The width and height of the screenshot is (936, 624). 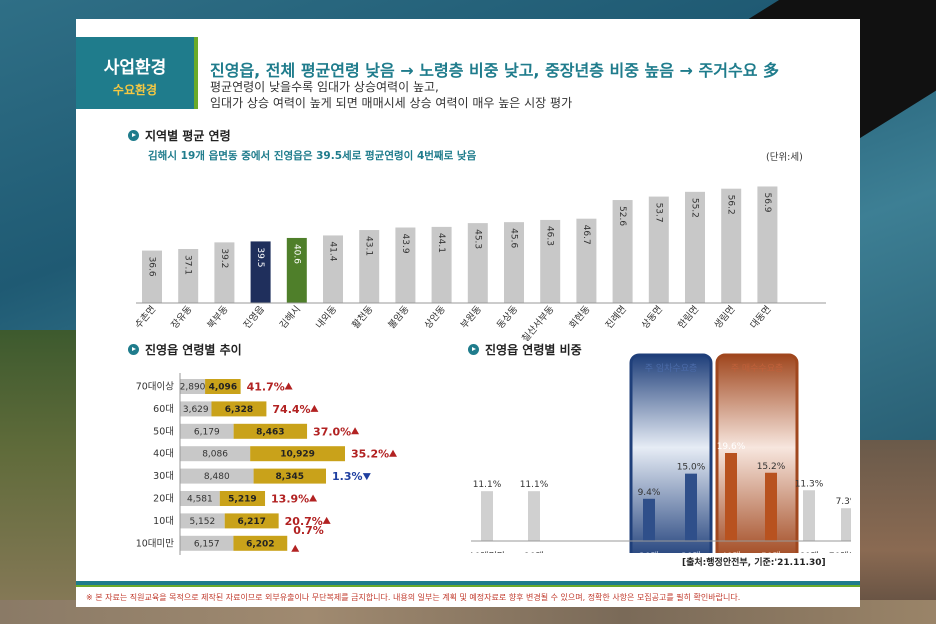 What do you see at coordinates (784, 157) in the screenshot?
I see `chart1-unit: (단위:세)` at bounding box center [784, 157].